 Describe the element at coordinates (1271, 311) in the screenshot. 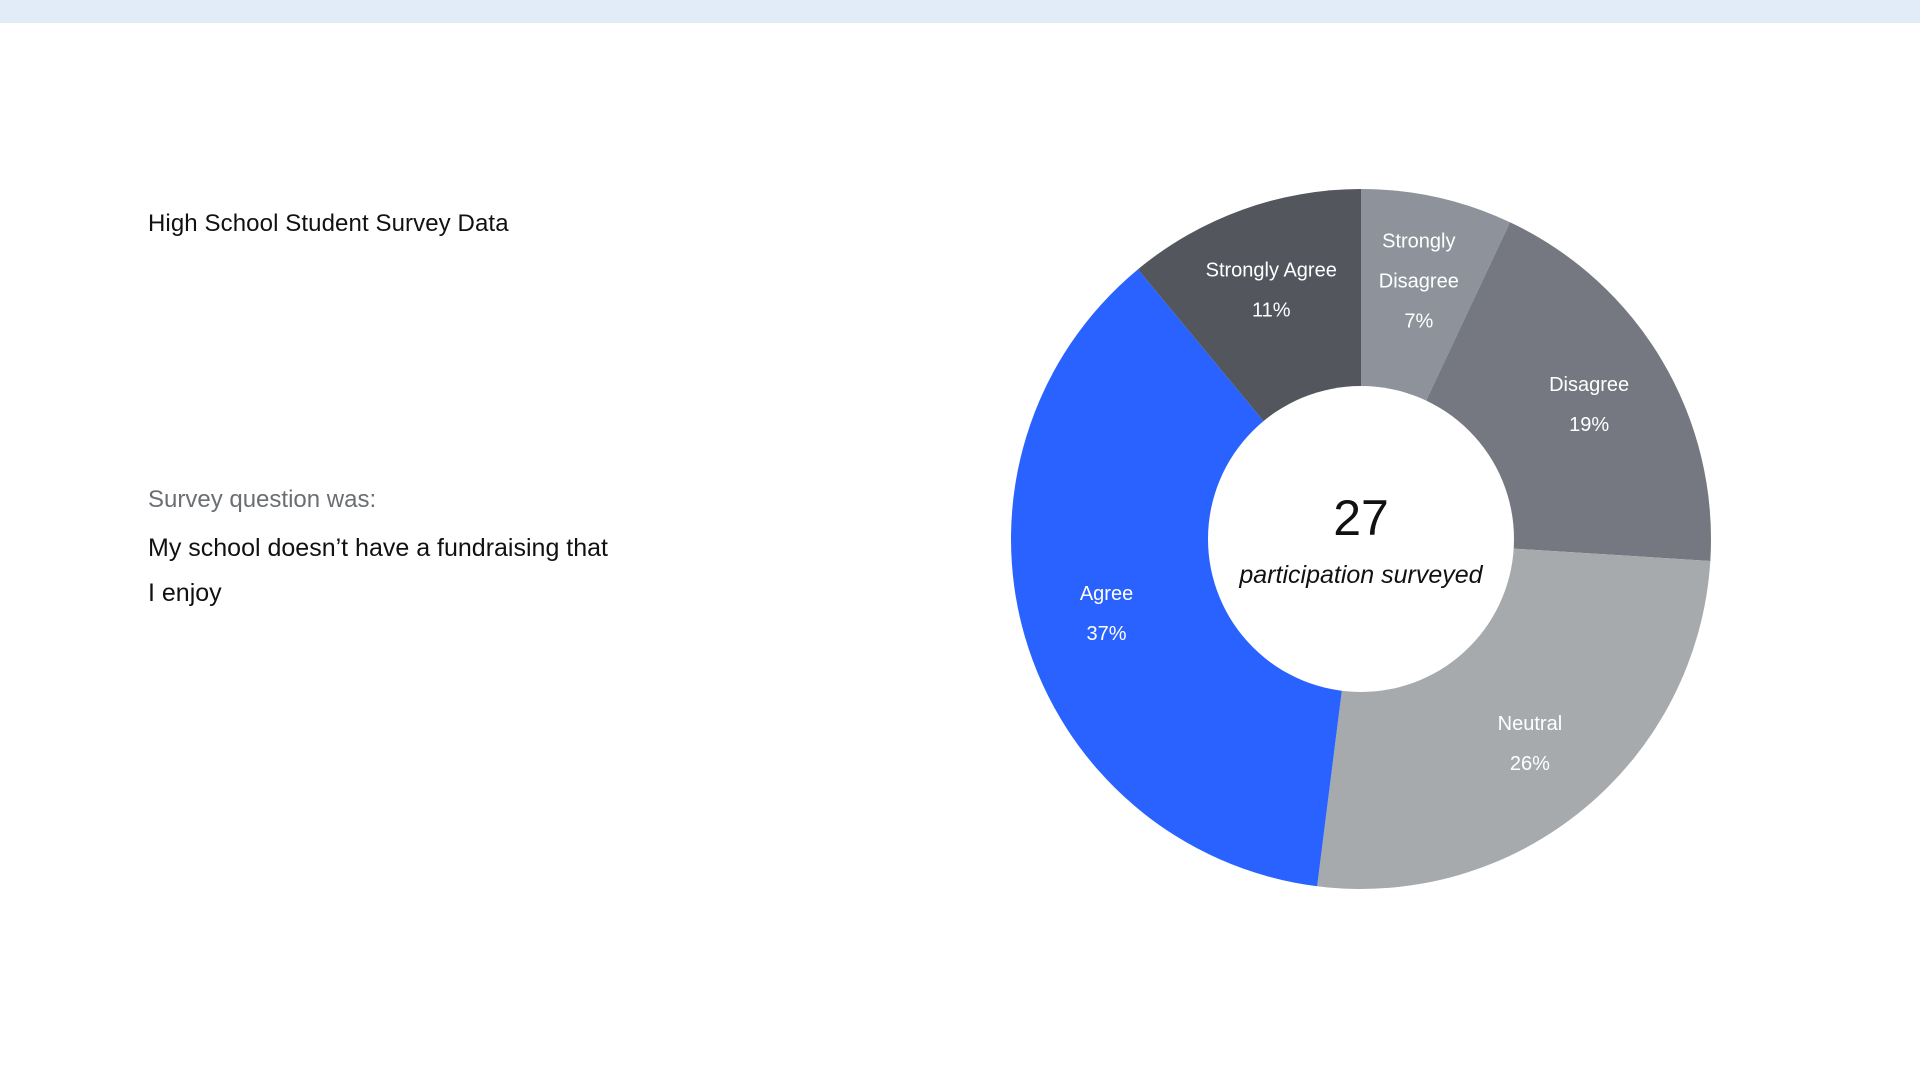

I see `slice-percent: 11%` at that location.